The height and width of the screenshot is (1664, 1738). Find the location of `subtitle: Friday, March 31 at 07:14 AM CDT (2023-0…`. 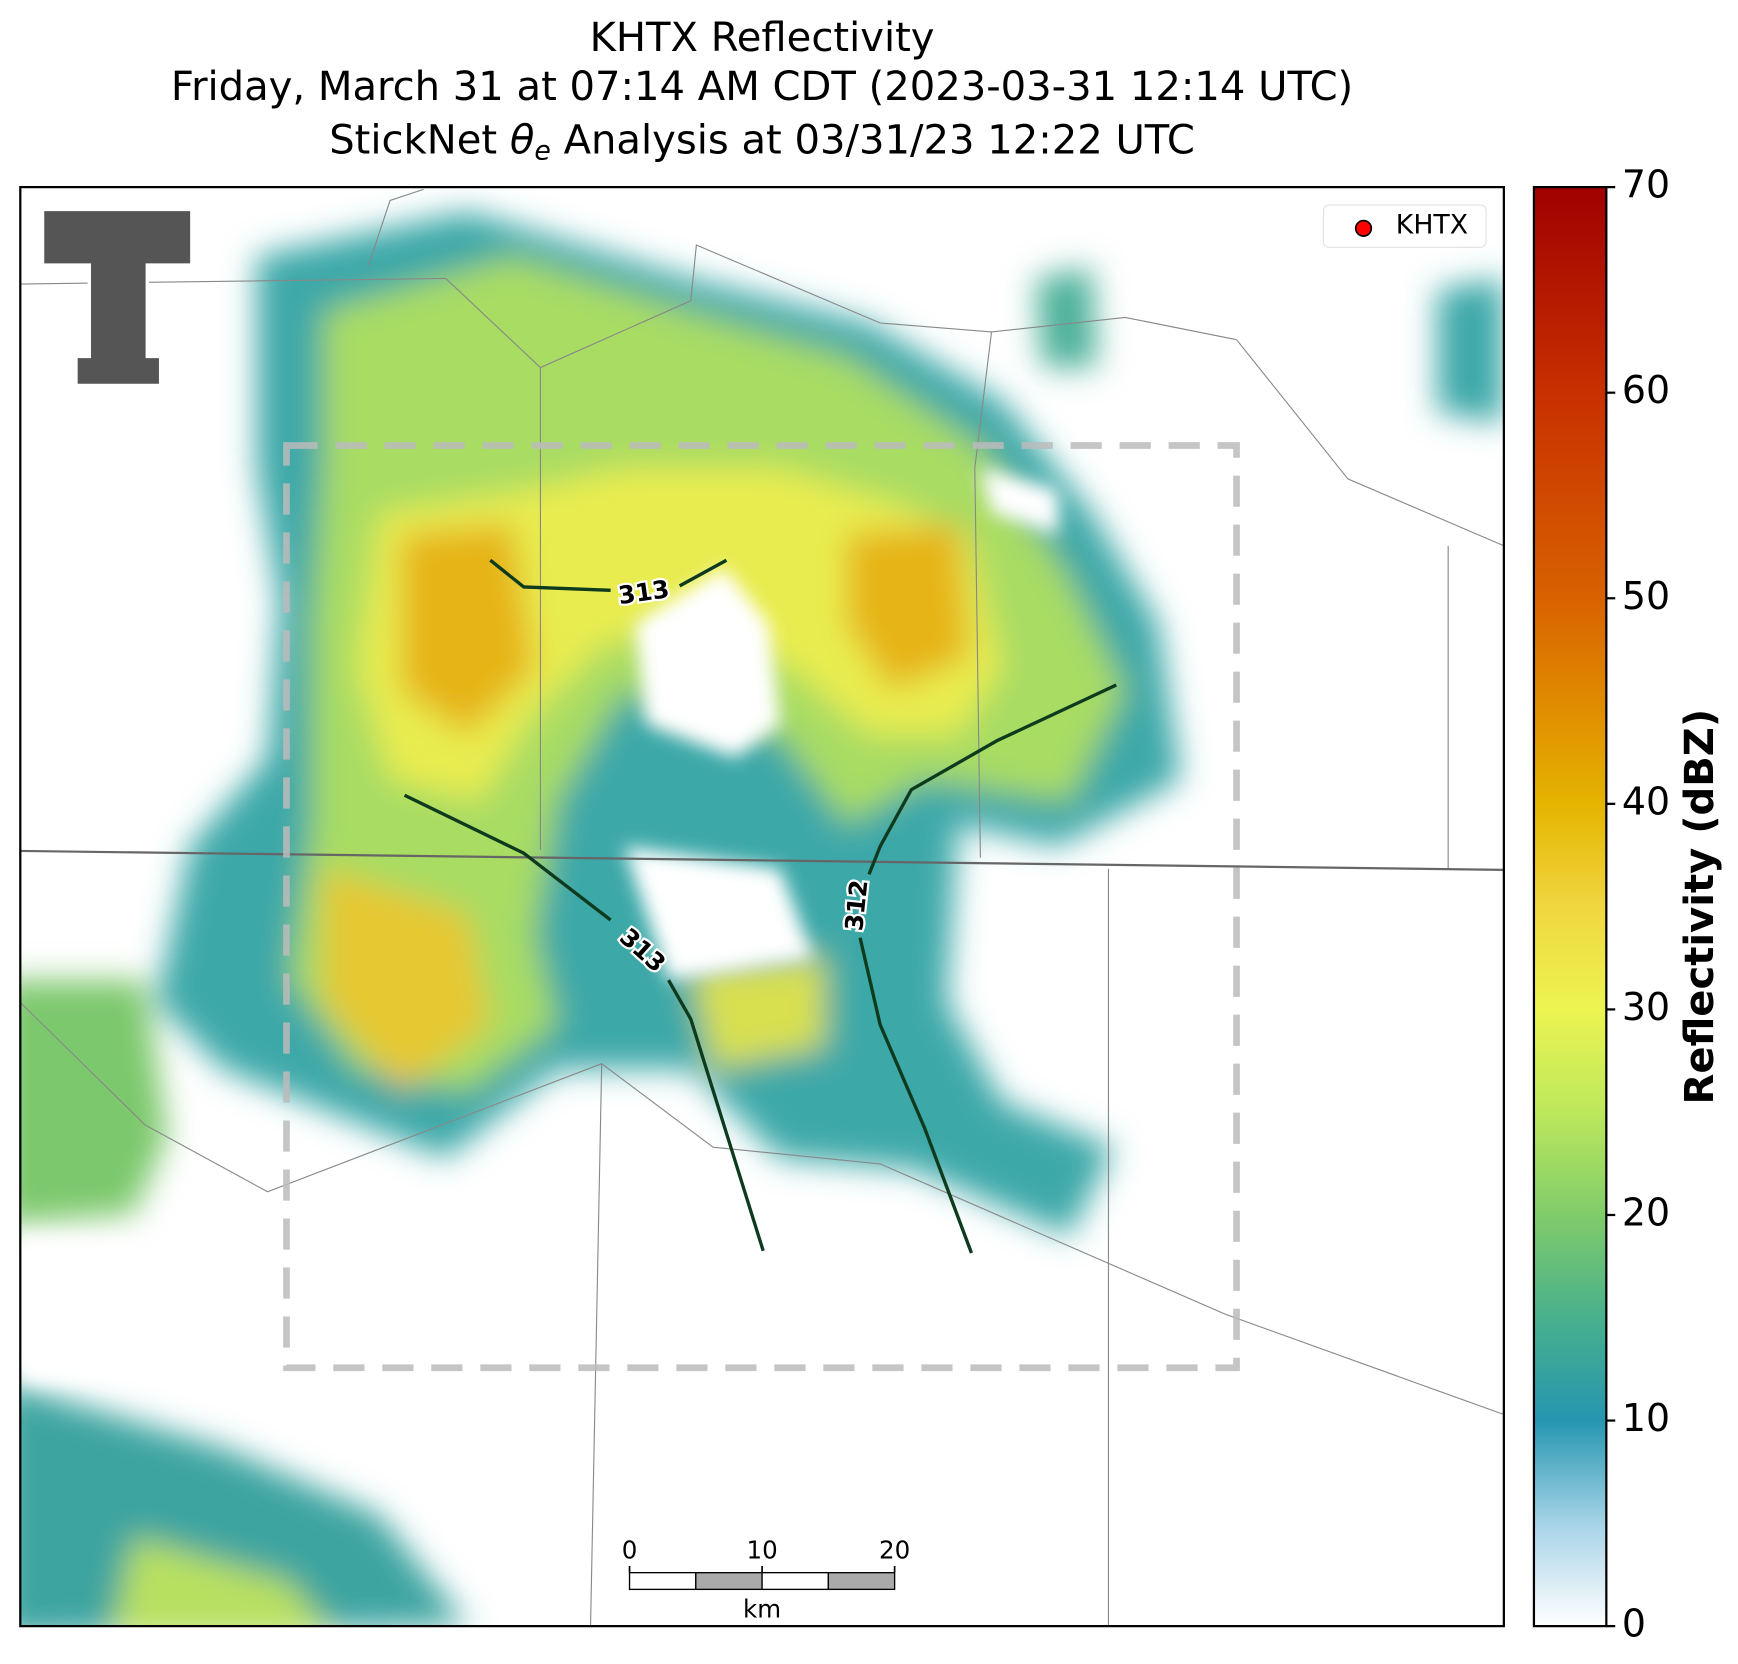

subtitle: Friday, March 31 at 07:14 AM CDT (2023-0… is located at coordinates (762, 87).